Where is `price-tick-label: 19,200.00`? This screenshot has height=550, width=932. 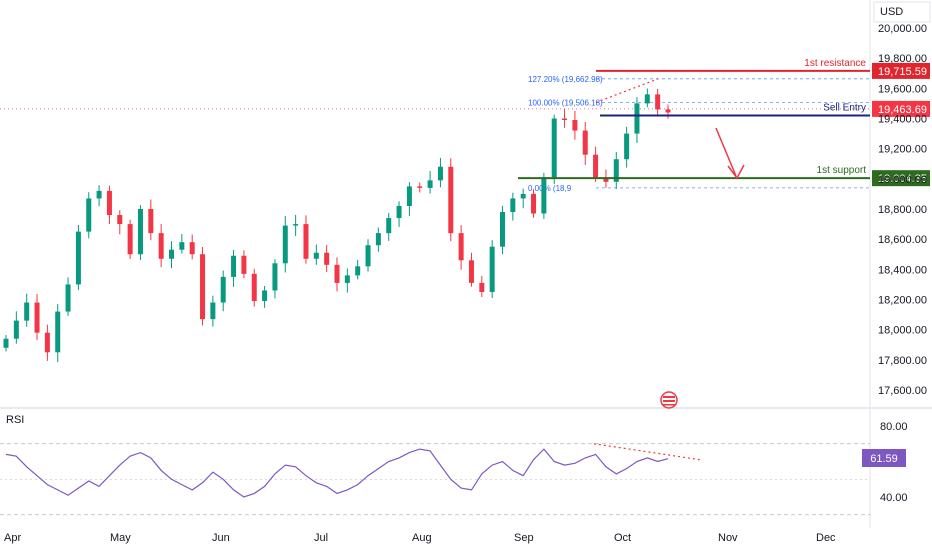 price-tick-label: 19,200.00 is located at coordinates (902, 150).